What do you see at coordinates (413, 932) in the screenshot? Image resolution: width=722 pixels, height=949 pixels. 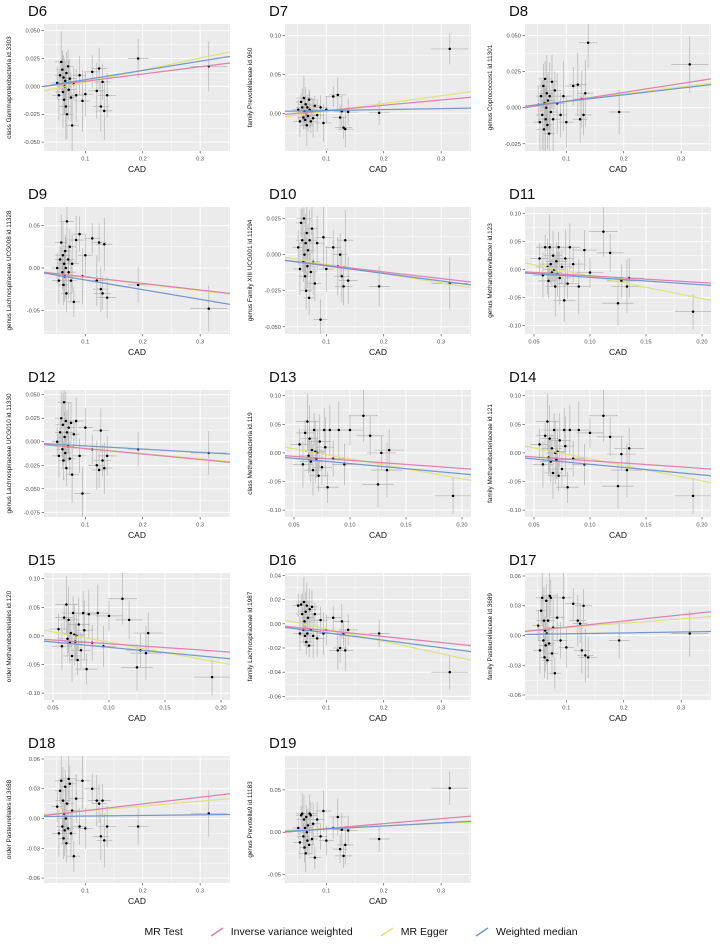 I see `legend-item-egger: MR Egger` at bounding box center [413, 932].